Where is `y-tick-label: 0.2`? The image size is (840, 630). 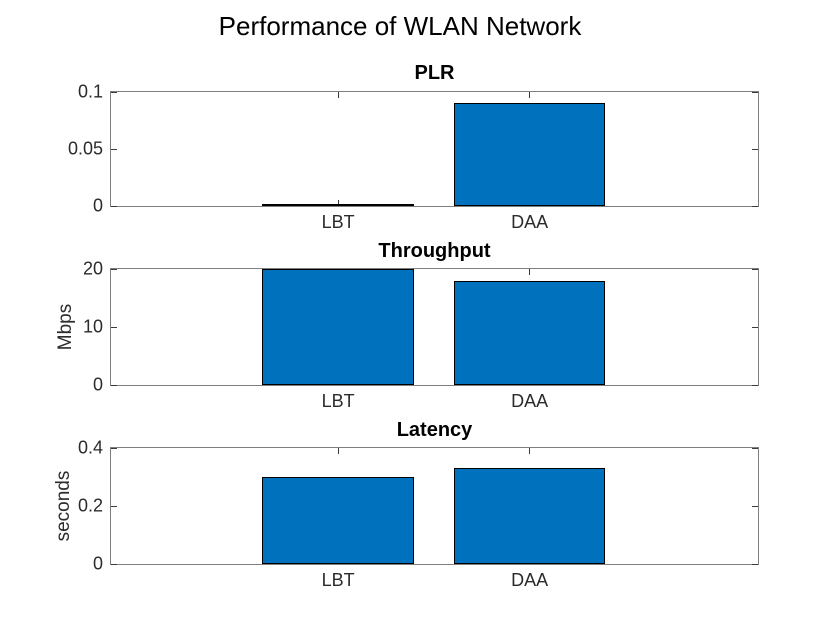 y-tick-label: 0.2 is located at coordinates (90, 505).